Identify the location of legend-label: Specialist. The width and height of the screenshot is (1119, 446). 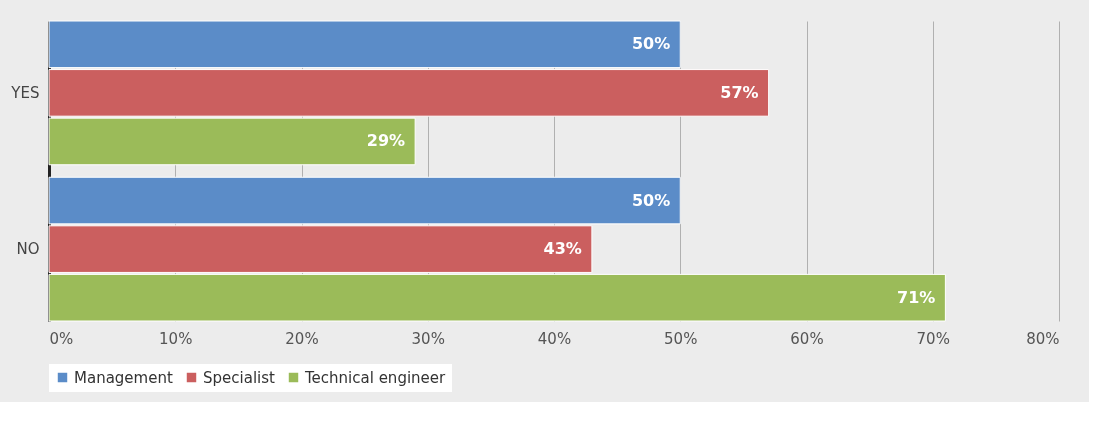
(239, 377).